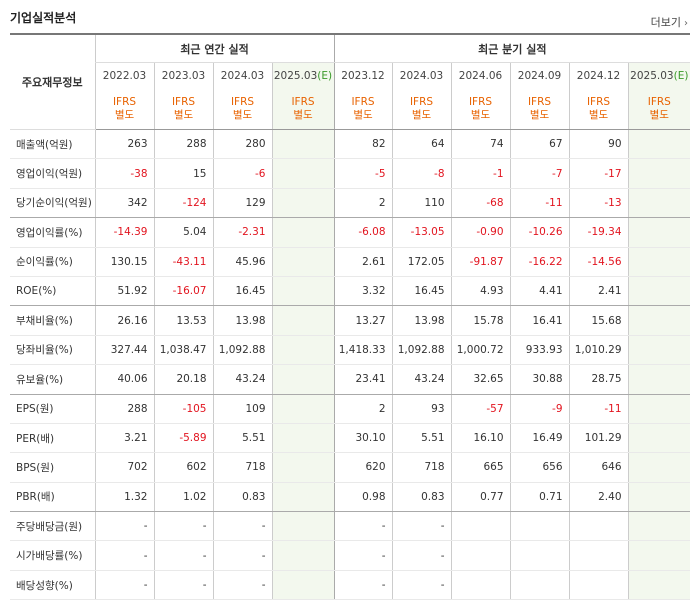  What do you see at coordinates (242, 320) in the screenshot?
I see `table-cell: 13.98` at bounding box center [242, 320].